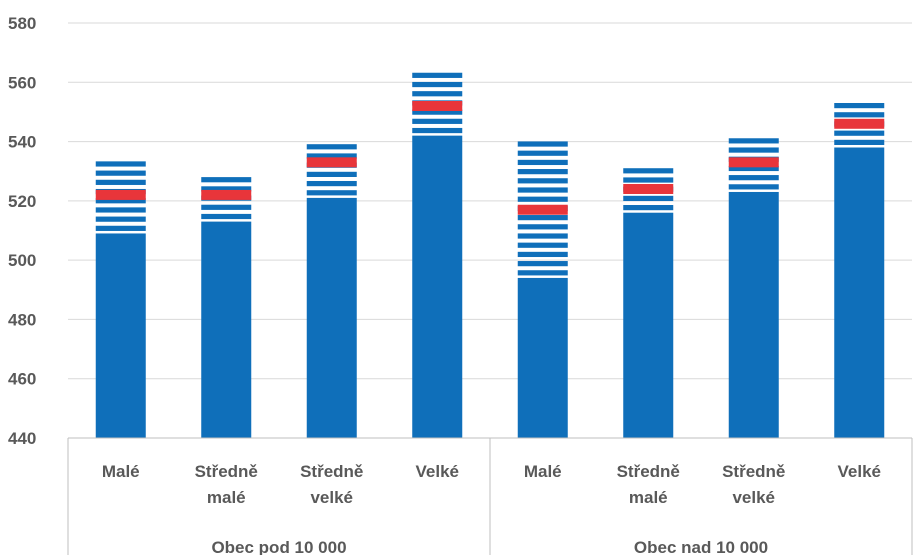 Image resolution: width=915 pixels, height=555 pixels. What do you see at coordinates (22, 82) in the screenshot?
I see `y-tick-label: 560` at bounding box center [22, 82].